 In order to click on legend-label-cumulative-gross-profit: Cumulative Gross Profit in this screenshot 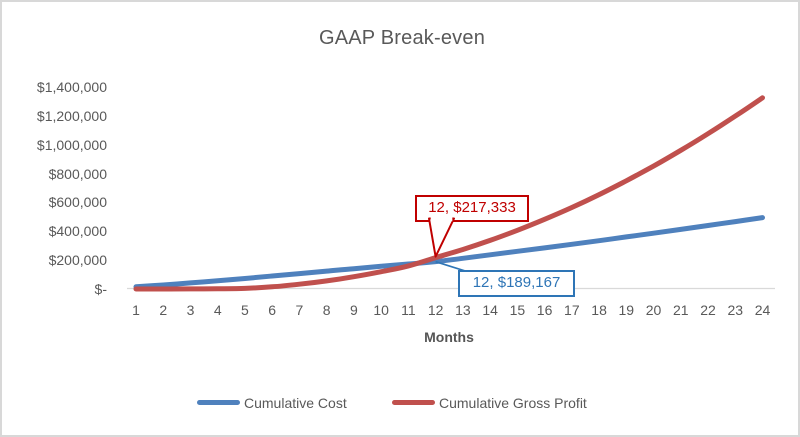, I will do `click(513, 403)`.